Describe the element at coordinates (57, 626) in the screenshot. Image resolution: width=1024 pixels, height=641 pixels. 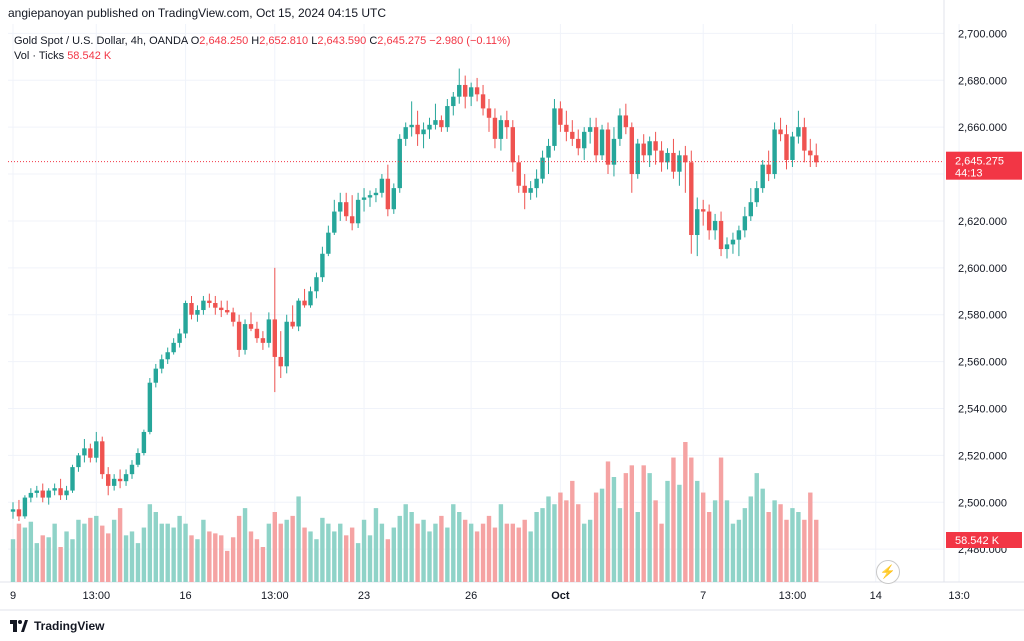
I see `tradingview-footer: TradingView` at that location.